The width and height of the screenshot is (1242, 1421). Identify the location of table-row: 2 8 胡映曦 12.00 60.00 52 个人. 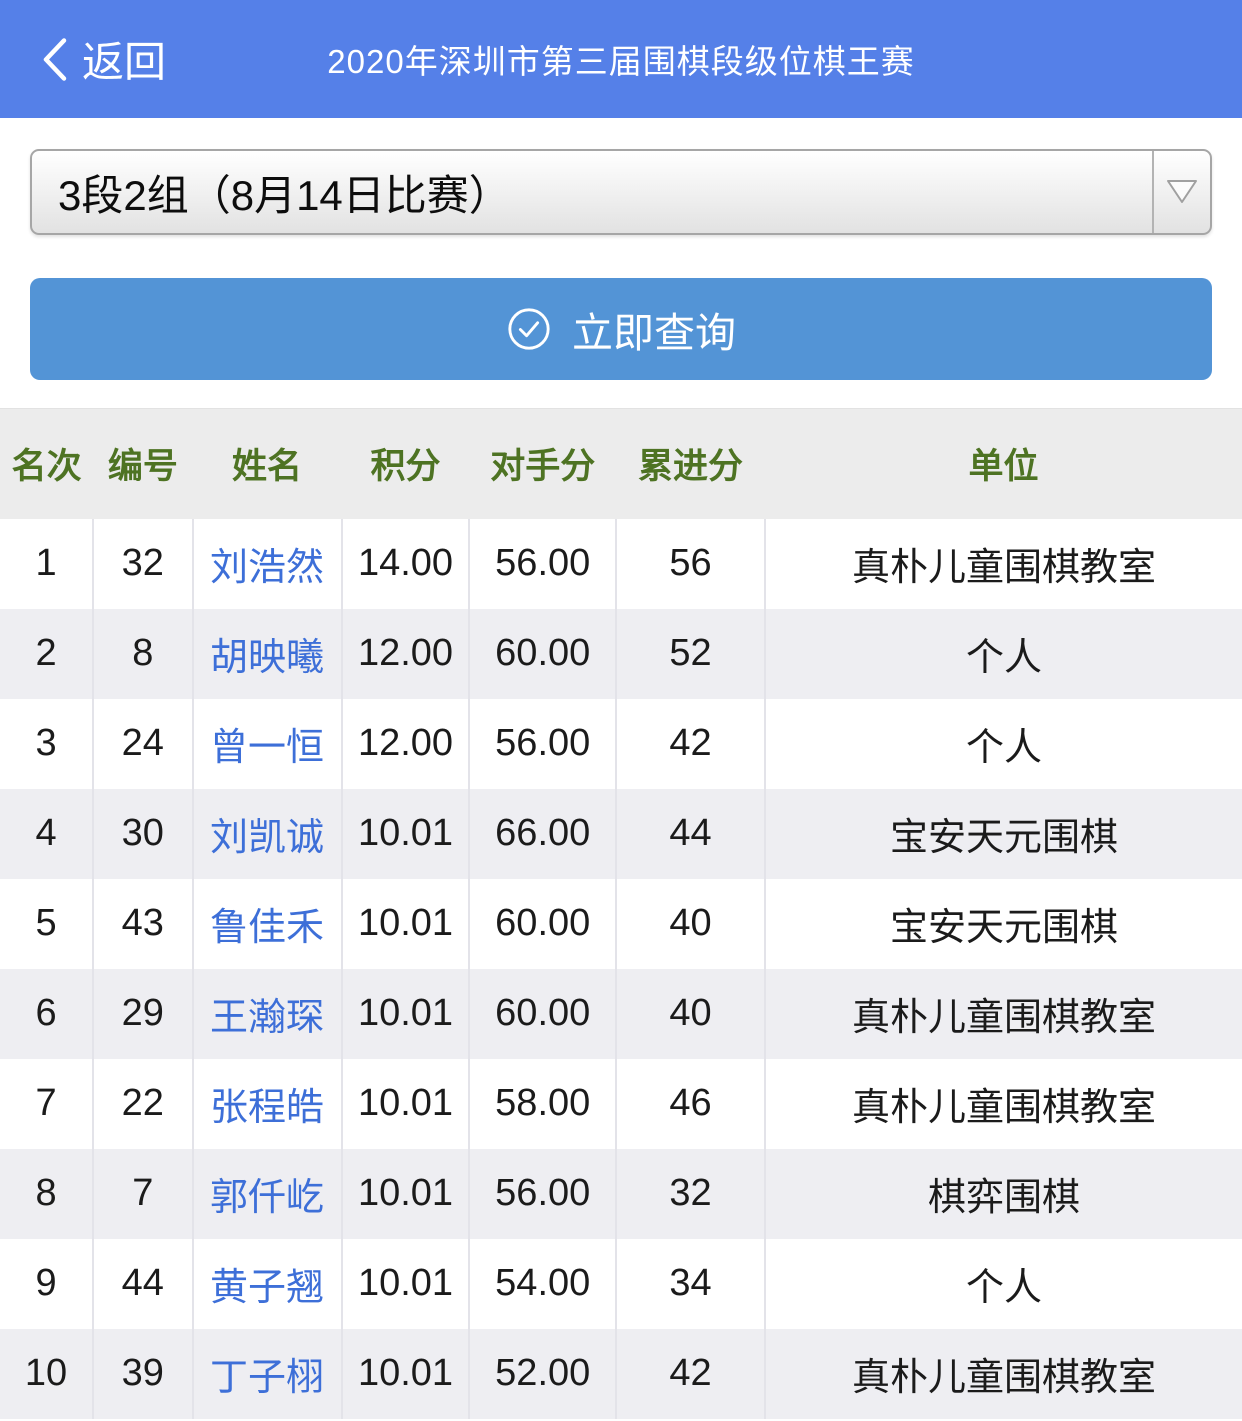
(621, 653).